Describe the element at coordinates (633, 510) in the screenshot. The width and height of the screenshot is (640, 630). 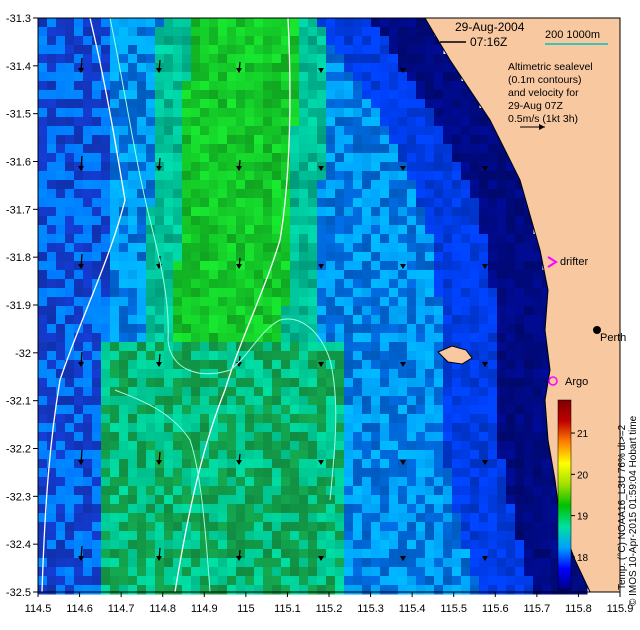
I see `credit-text: © IMOS 10-Apr-2015 01:59:04 Hobart time` at that location.